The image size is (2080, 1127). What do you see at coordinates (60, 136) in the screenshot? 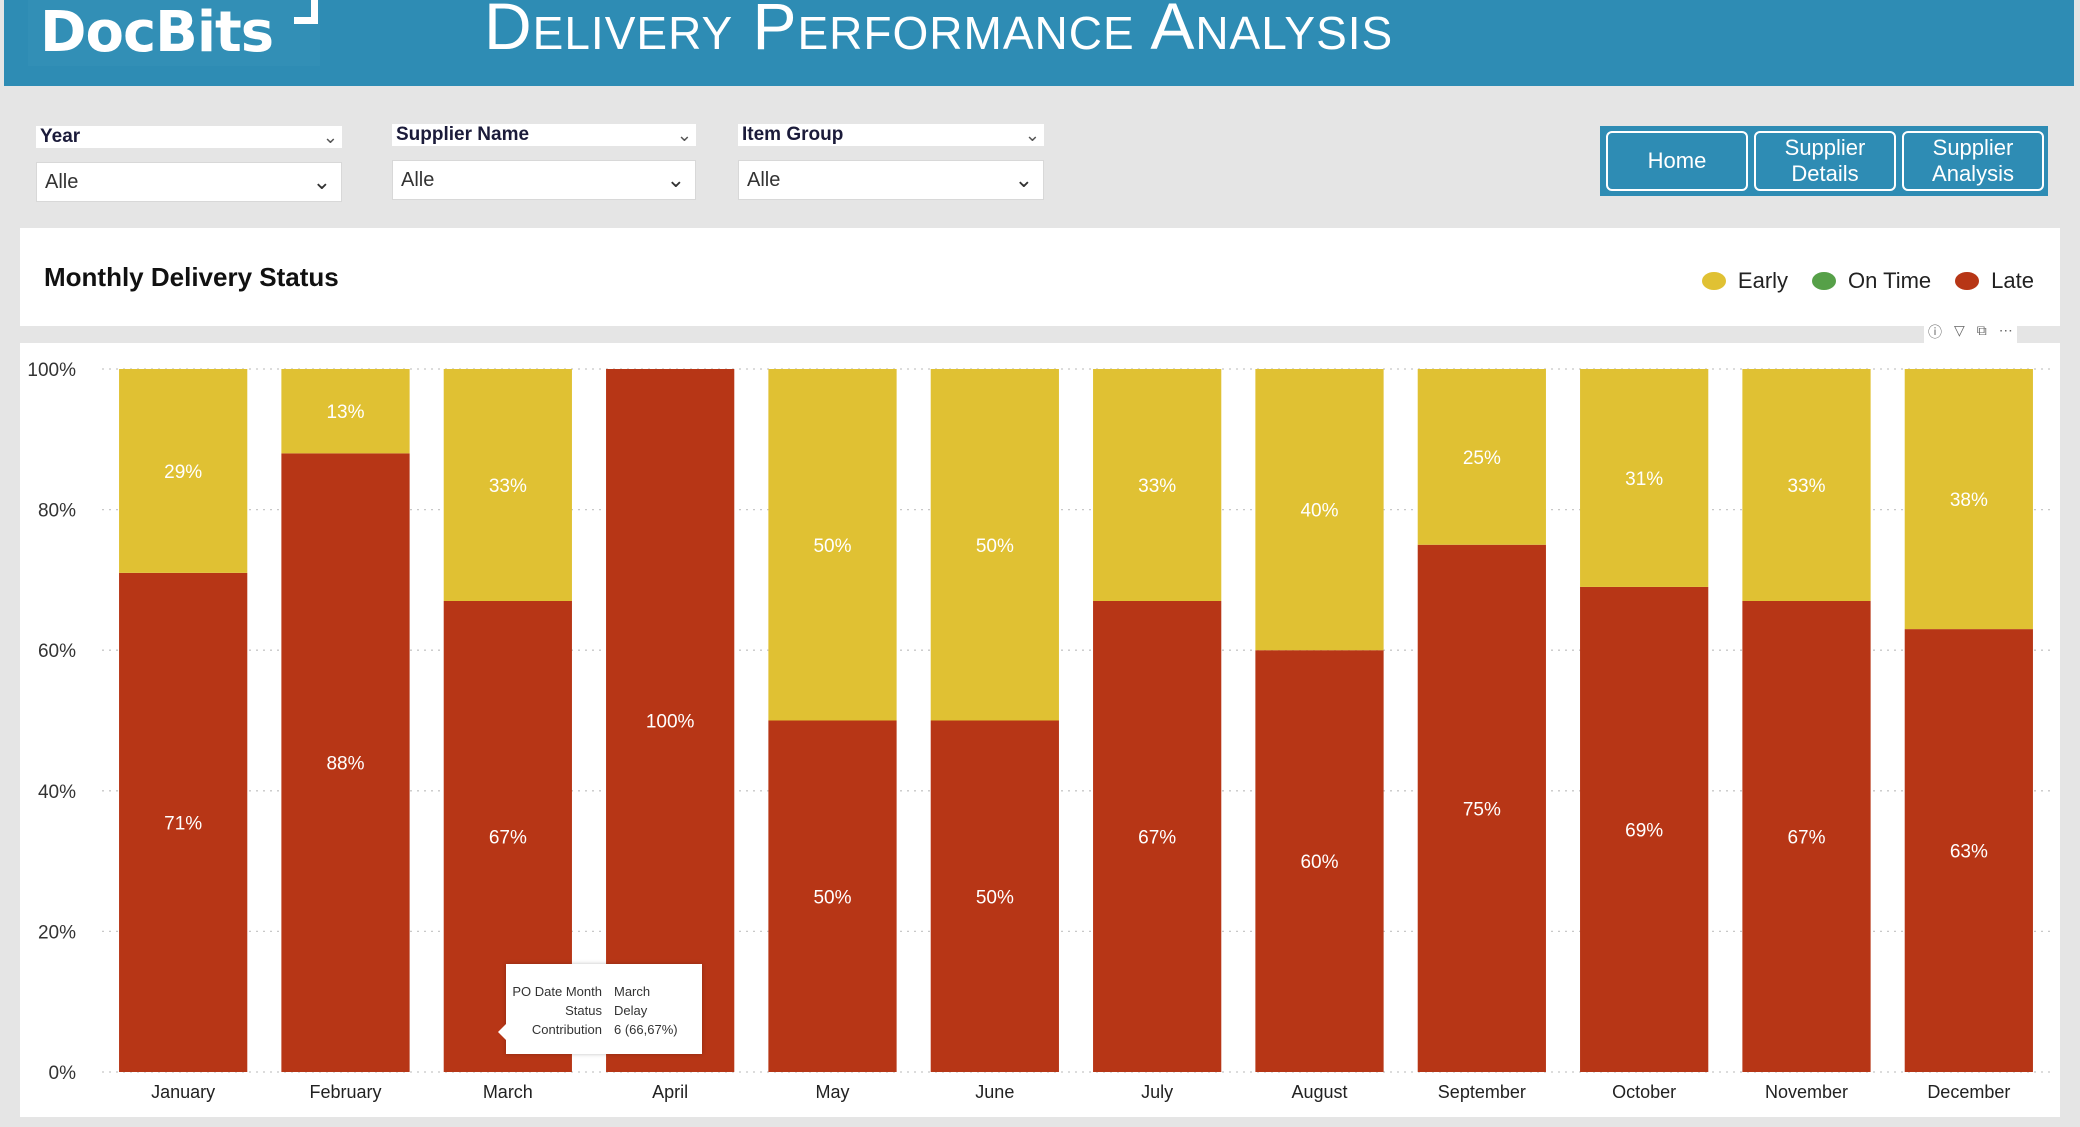
I see `slicer-label: Year` at bounding box center [60, 136].